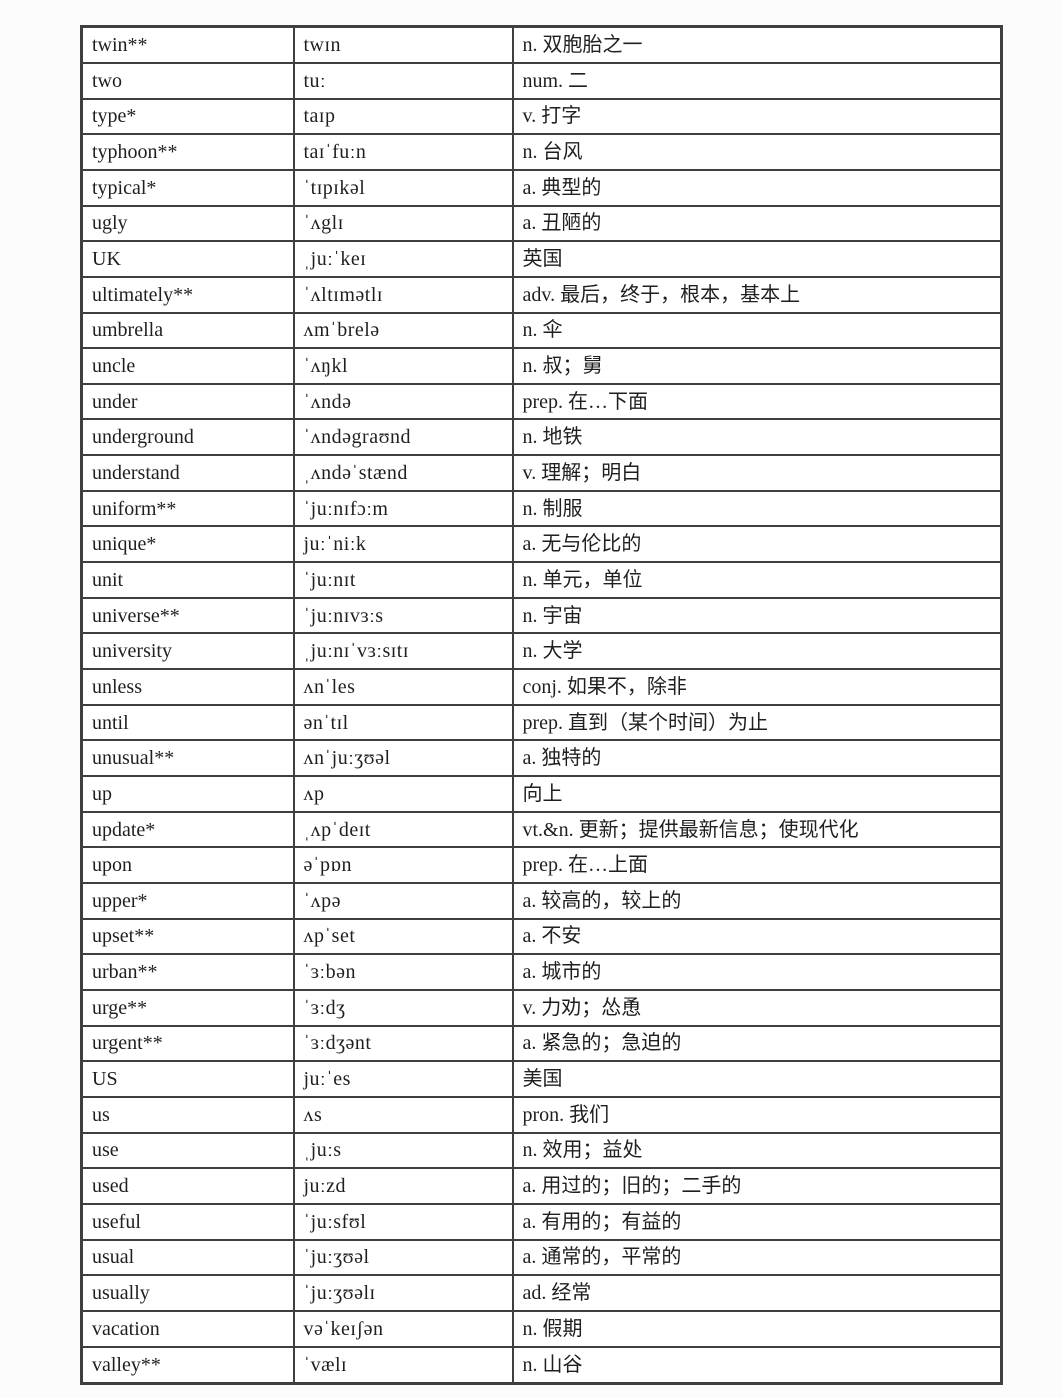  I want to click on word-cell: upset**, so click(187, 936).